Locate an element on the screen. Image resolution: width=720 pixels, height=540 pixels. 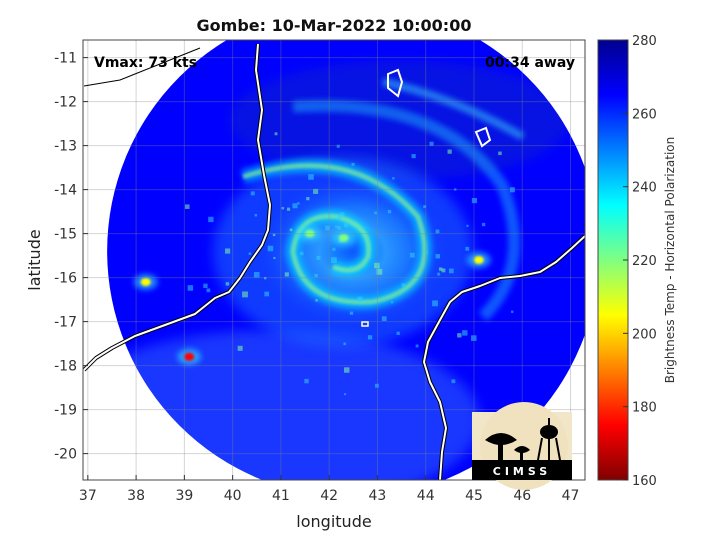
x-tick-label: 38 is located at coordinates (136, 496).